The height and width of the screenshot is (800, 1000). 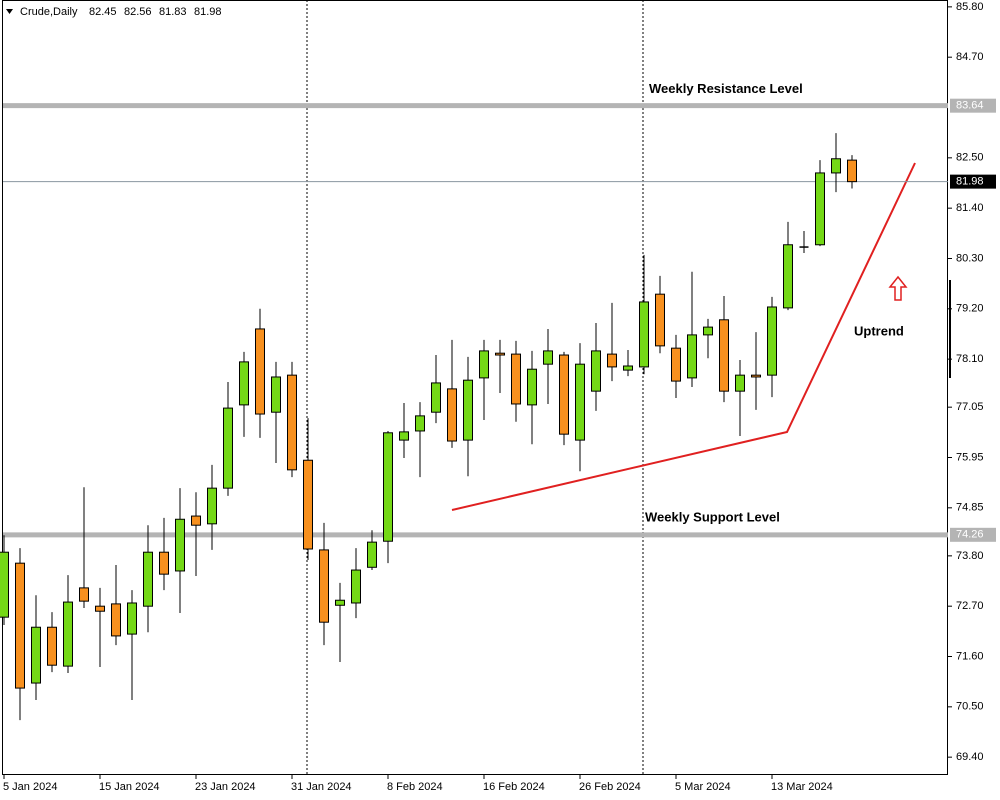 I want to click on x-tick-label: 15 Jan 2024, so click(x=129, y=787).